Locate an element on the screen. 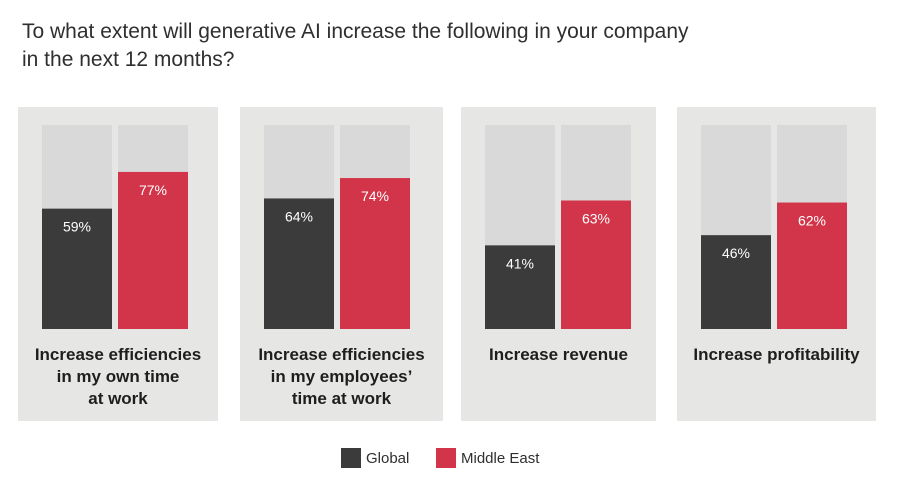 Image resolution: width=900 pixels, height=495 pixels. data-label: 64% is located at coordinates (299, 216).